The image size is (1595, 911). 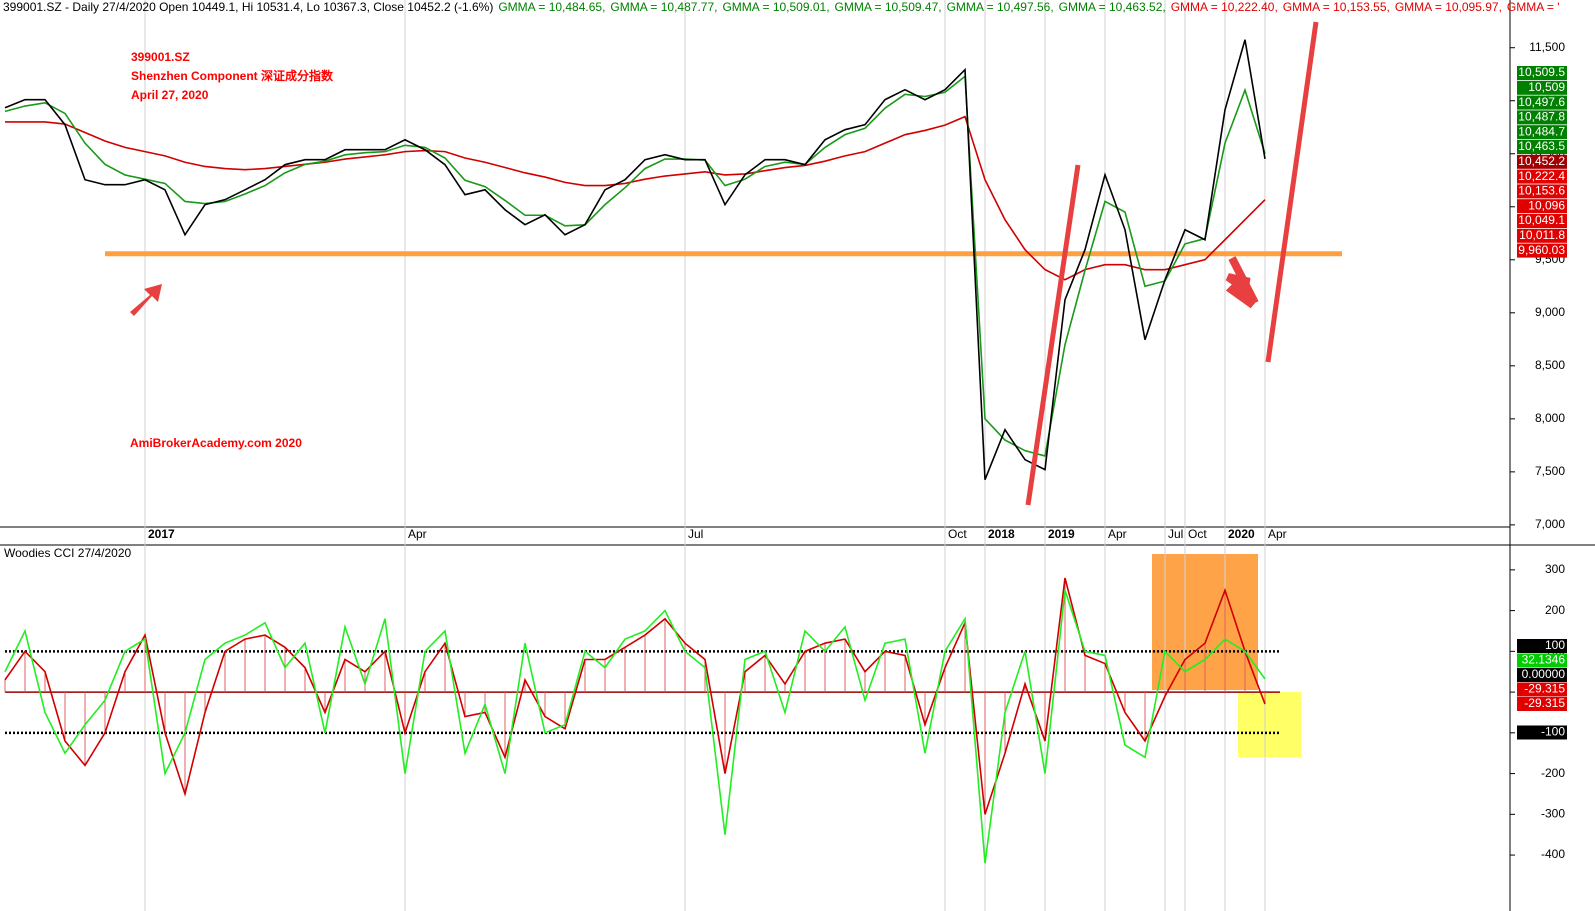 I want to click on value-box-label: -100, so click(x=1553, y=732).